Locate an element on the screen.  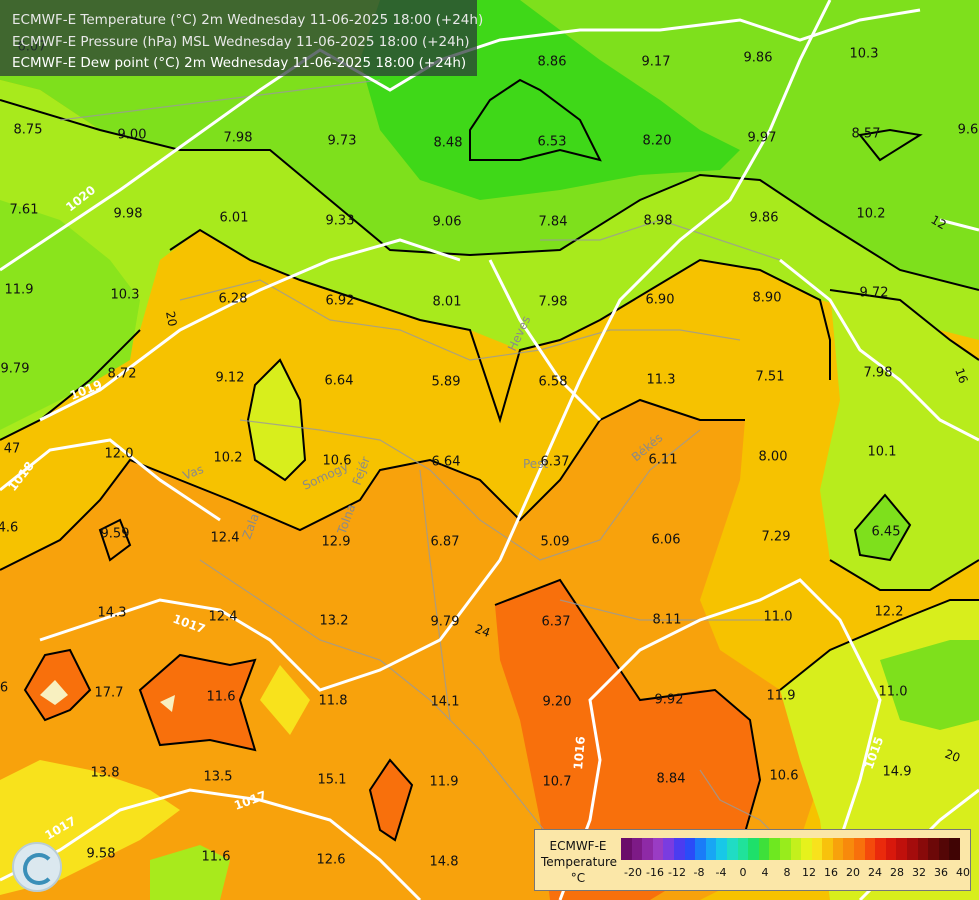
legend-tick-label: 12 is located at coordinates (809, 872).